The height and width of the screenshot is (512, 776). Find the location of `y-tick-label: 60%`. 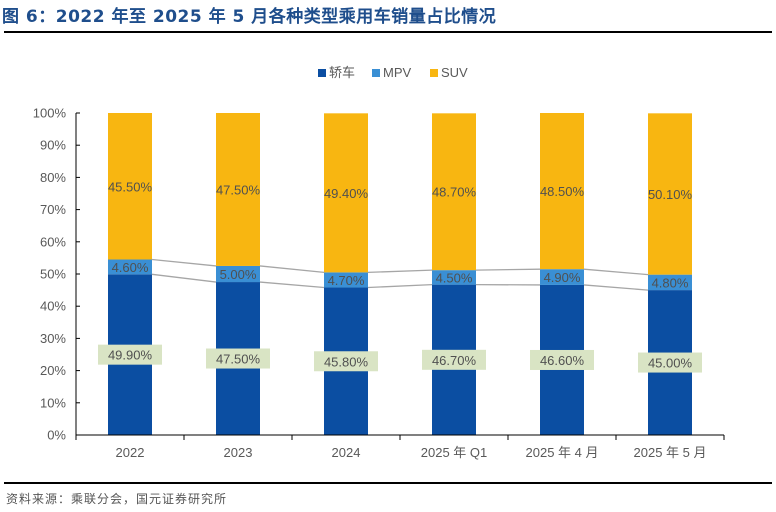

y-tick-label: 60% is located at coordinates (53, 241).